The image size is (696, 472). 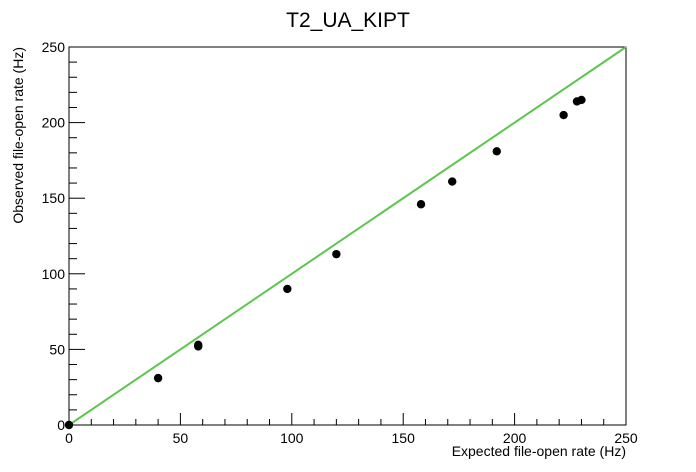 What do you see at coordinates (292, 438) in the screenshot?
I see `x-tick-label: 100` at bounding box center [292, 438].